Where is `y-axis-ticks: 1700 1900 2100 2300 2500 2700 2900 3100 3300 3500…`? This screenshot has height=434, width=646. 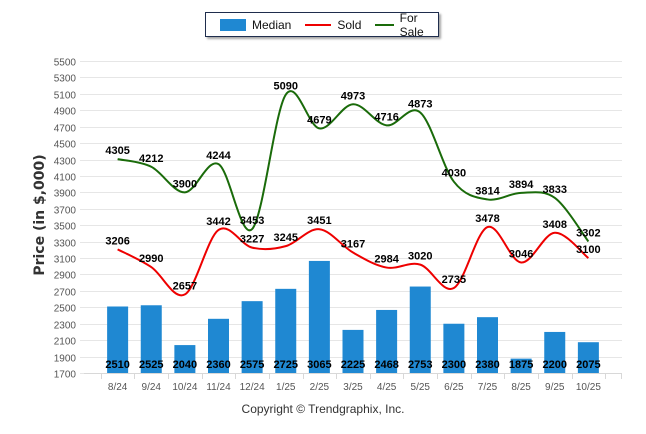
y-axis-ticks: 1700 1900 2100 2300 2500 2700 2900 3100 3300 3500… is located at coordinates (65, 219).